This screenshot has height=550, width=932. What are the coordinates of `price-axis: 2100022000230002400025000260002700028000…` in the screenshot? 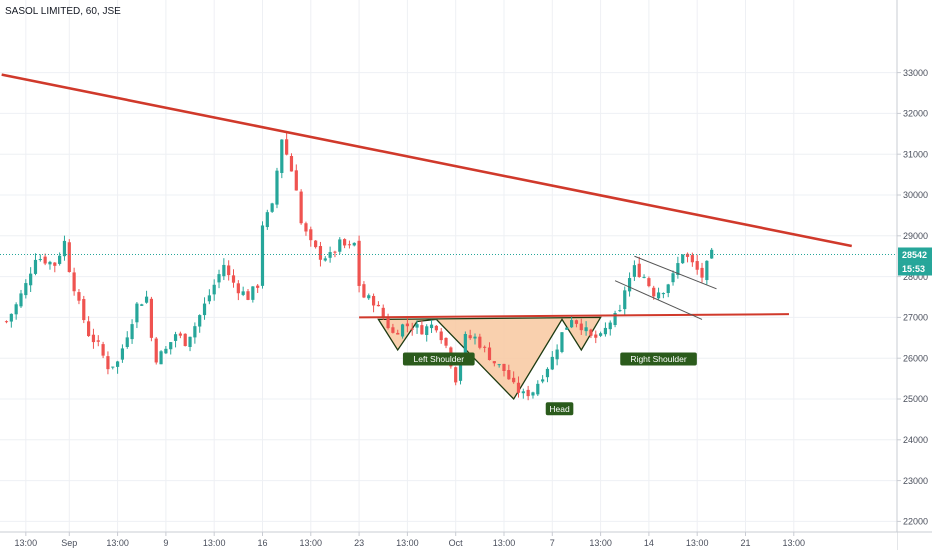 It's located at (914, 275).